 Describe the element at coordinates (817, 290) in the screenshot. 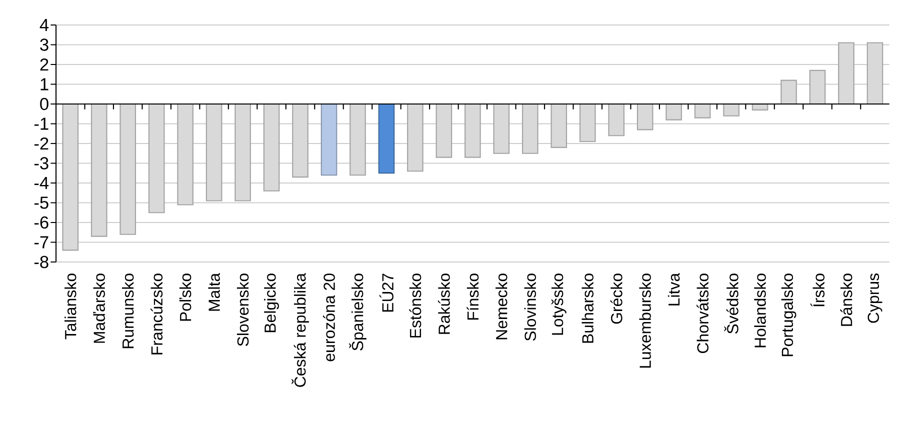

I see `x-tick-label: Írsko` at that location.